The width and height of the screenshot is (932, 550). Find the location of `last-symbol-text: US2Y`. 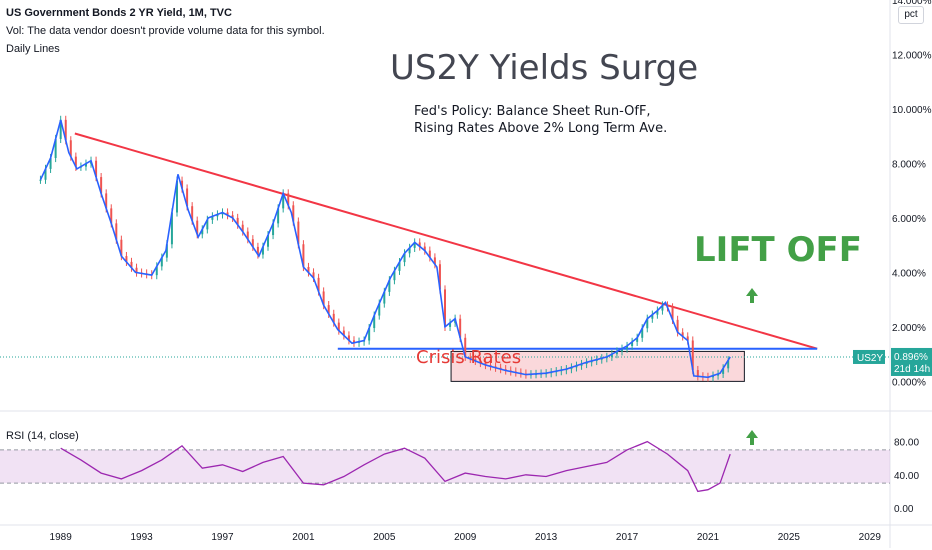

last-symbol-text: US2Y is located at coordinates (870, 358).